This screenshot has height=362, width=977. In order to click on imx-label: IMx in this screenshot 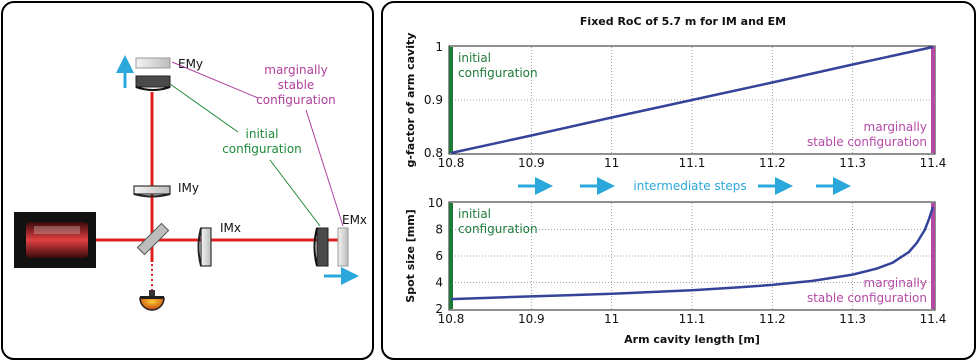, I will do `click(230, 228)`.